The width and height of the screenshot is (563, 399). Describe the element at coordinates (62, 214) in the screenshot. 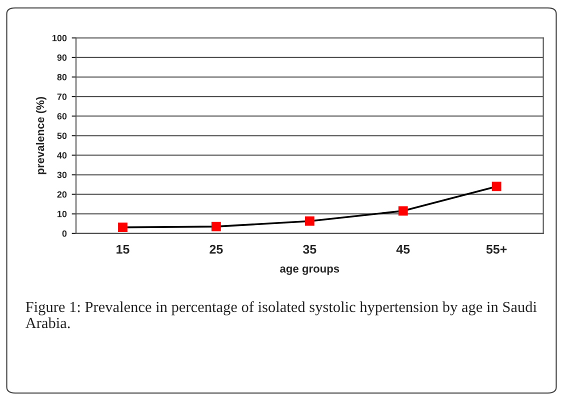

I see `y-tick-label: 10` at that location.